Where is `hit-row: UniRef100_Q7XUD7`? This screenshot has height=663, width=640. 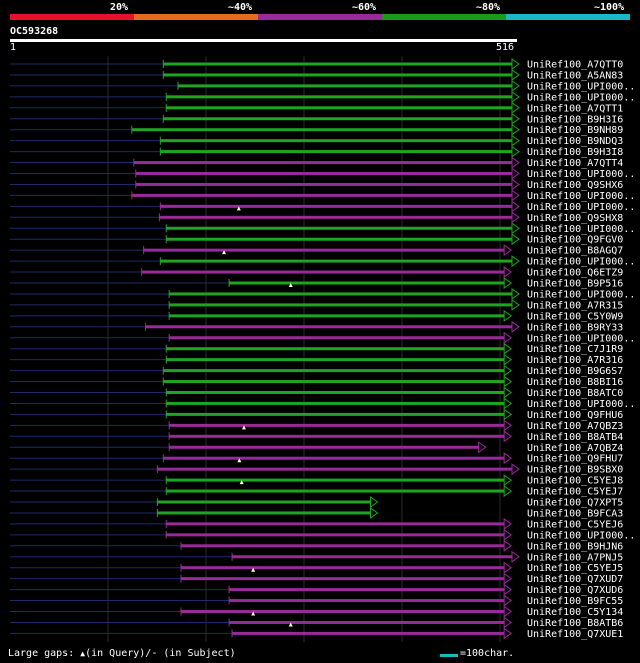
hit-row: UniRef100_Q7XUD7 is located at coordinates (316, 579).